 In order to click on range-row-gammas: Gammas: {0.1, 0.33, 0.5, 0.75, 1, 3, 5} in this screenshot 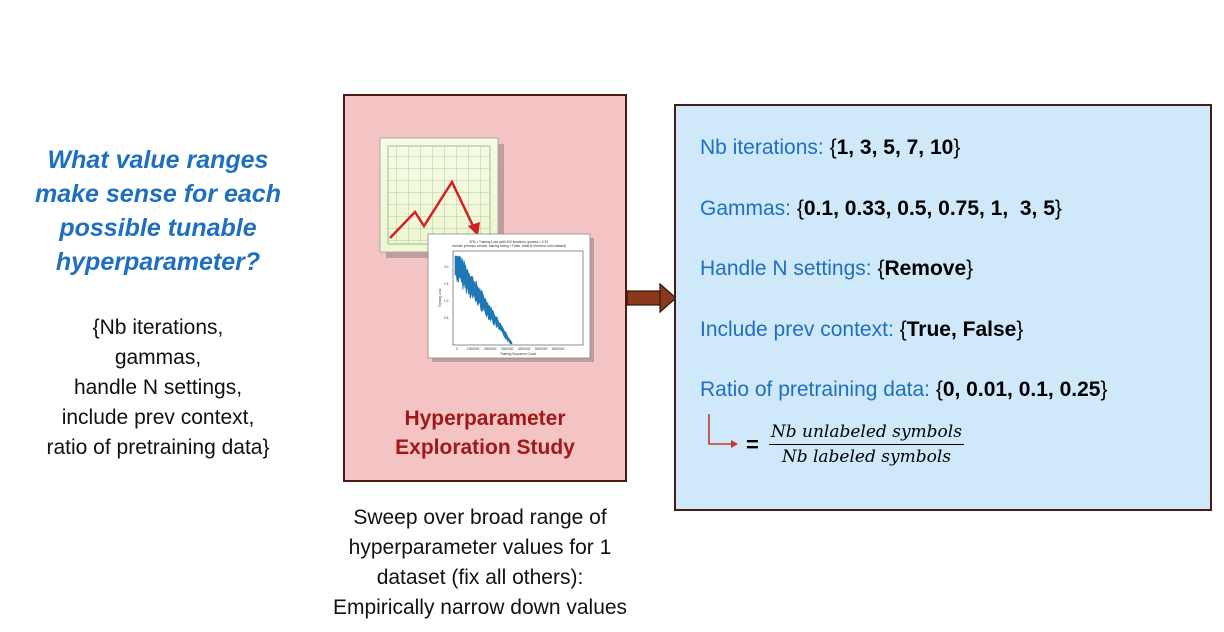, I will do `click(881, 209)`.